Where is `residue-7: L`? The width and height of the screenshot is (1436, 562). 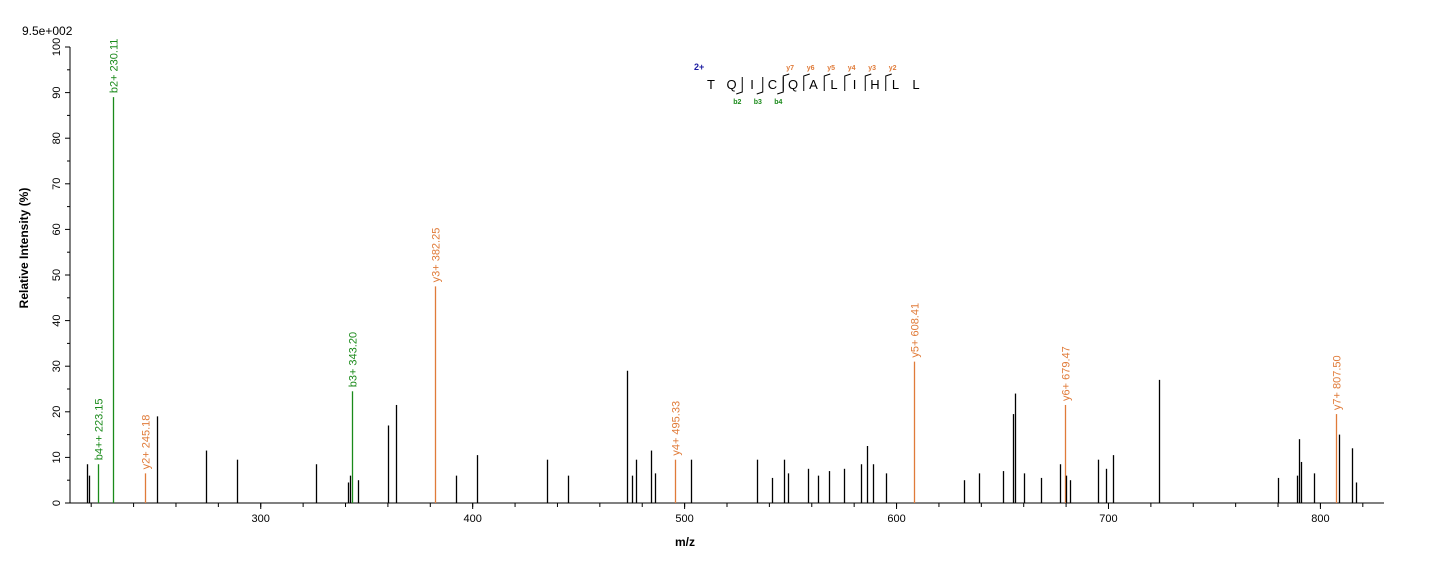
residue-7: L is located at coordinates (833, 84).